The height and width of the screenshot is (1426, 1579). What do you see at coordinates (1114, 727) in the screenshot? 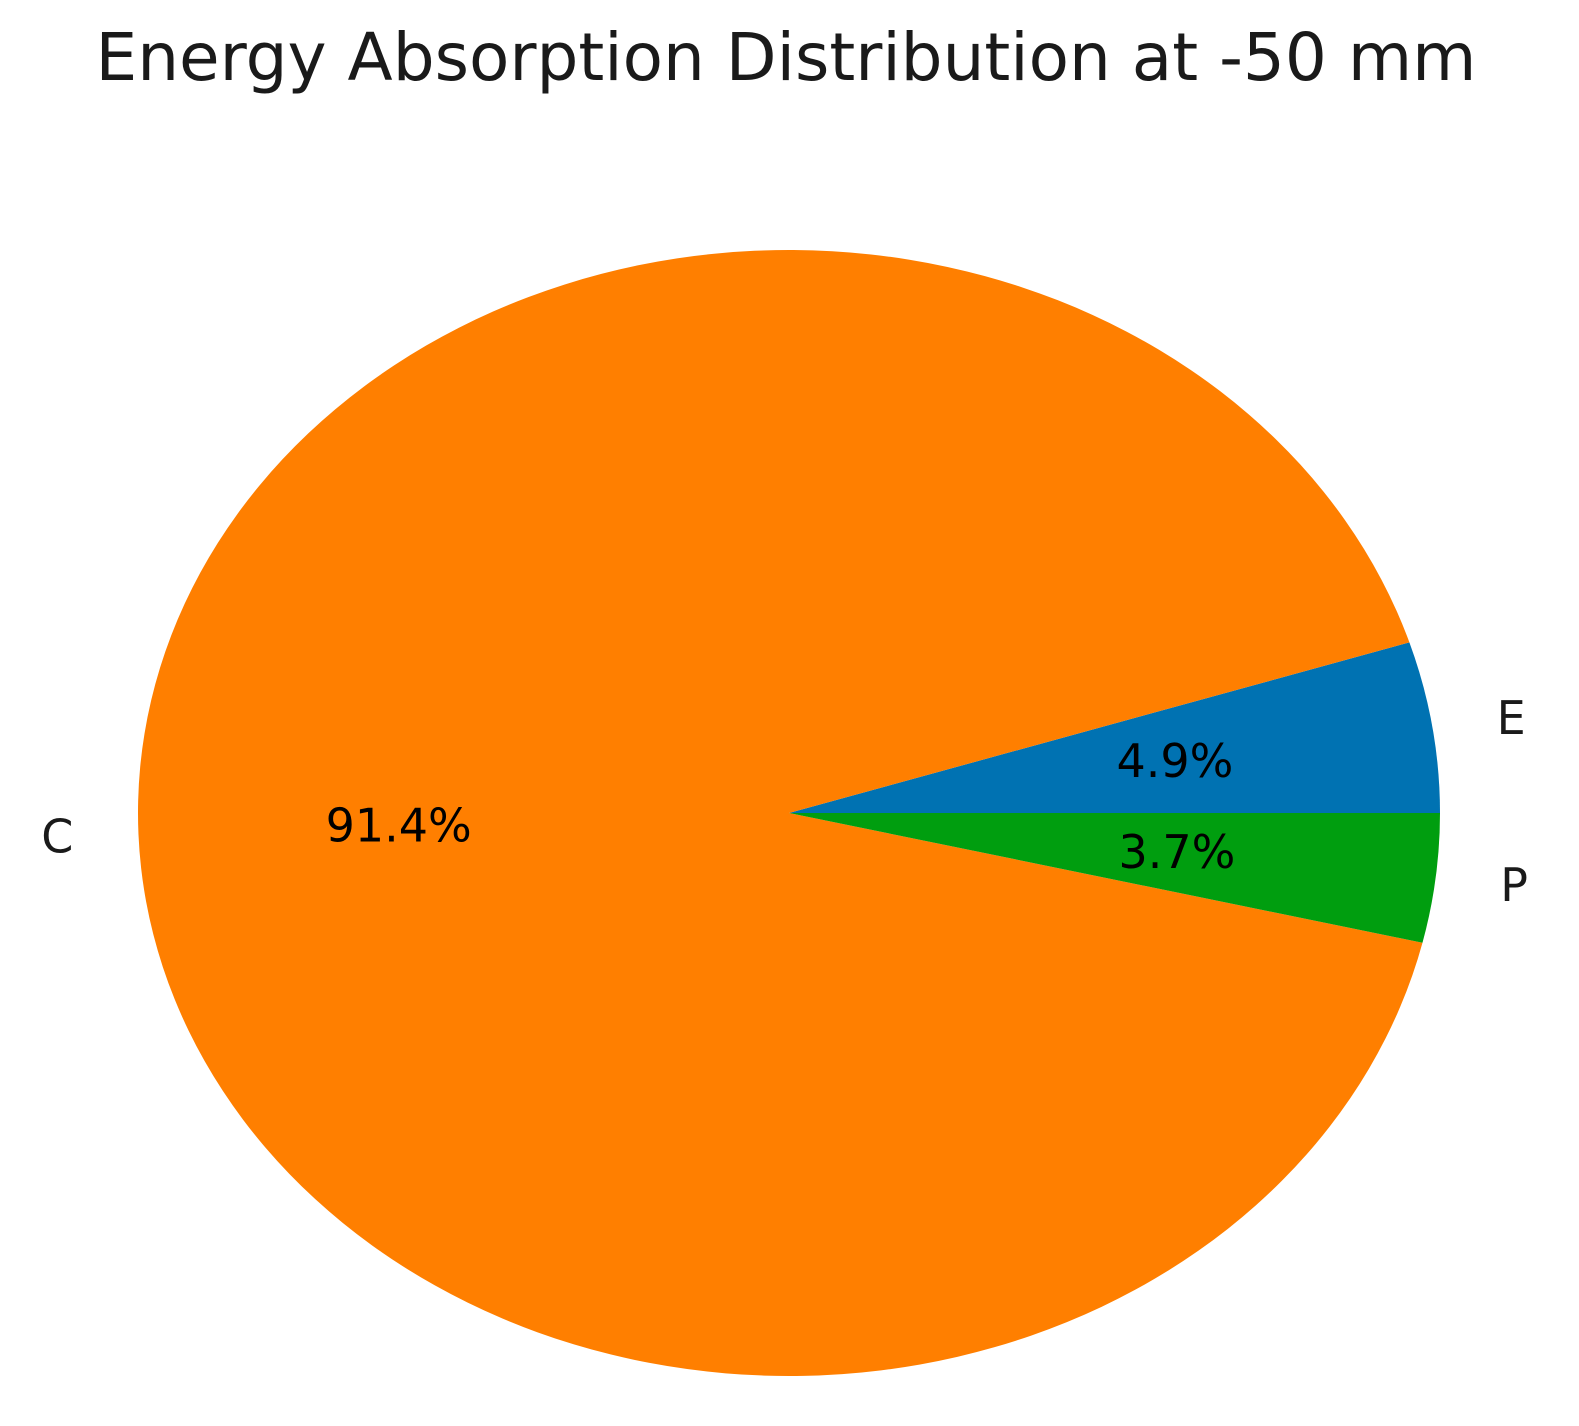
I see `pie-slice-e` at bounding box center [1114, 727].